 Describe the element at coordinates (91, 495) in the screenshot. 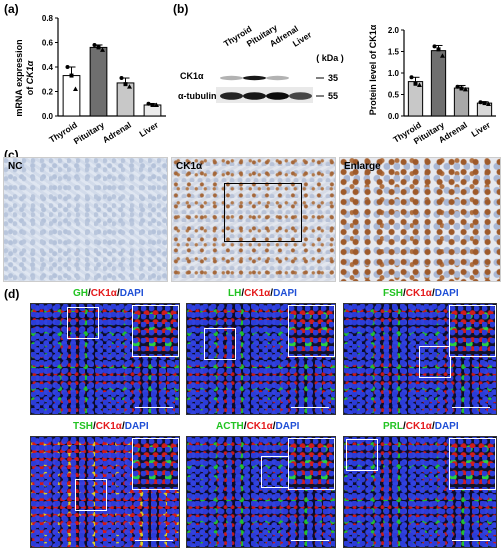

I see `fluor-tsh-roi-box` at that location.